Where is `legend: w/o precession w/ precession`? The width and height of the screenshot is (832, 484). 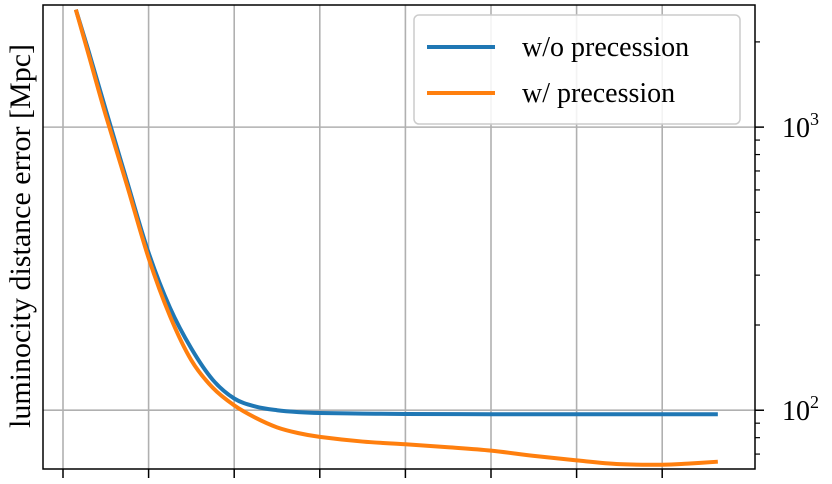
legend: w/o precession w/ precession is located at coordinates (577, 69).